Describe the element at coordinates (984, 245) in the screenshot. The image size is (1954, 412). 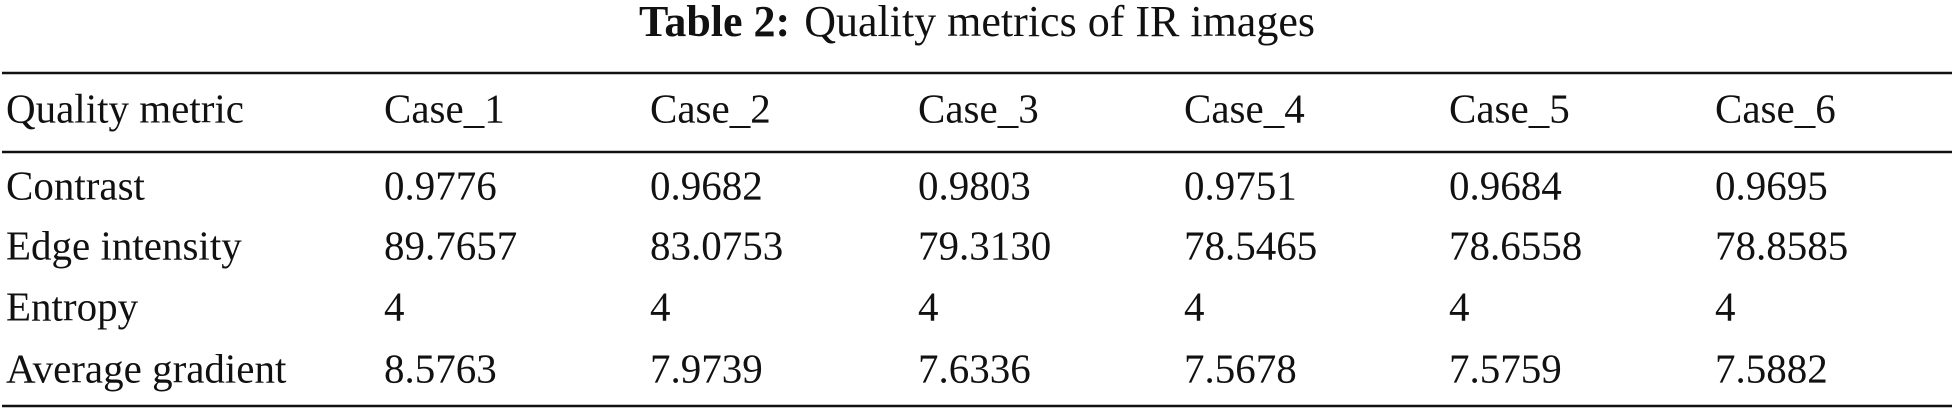
I see `cell: 79.3130` at that location.